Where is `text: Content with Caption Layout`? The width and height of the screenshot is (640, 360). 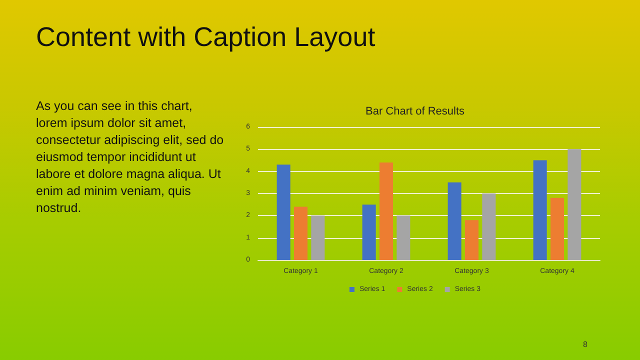
text: Content with Caption Layout is located at coordinates (206, 37).